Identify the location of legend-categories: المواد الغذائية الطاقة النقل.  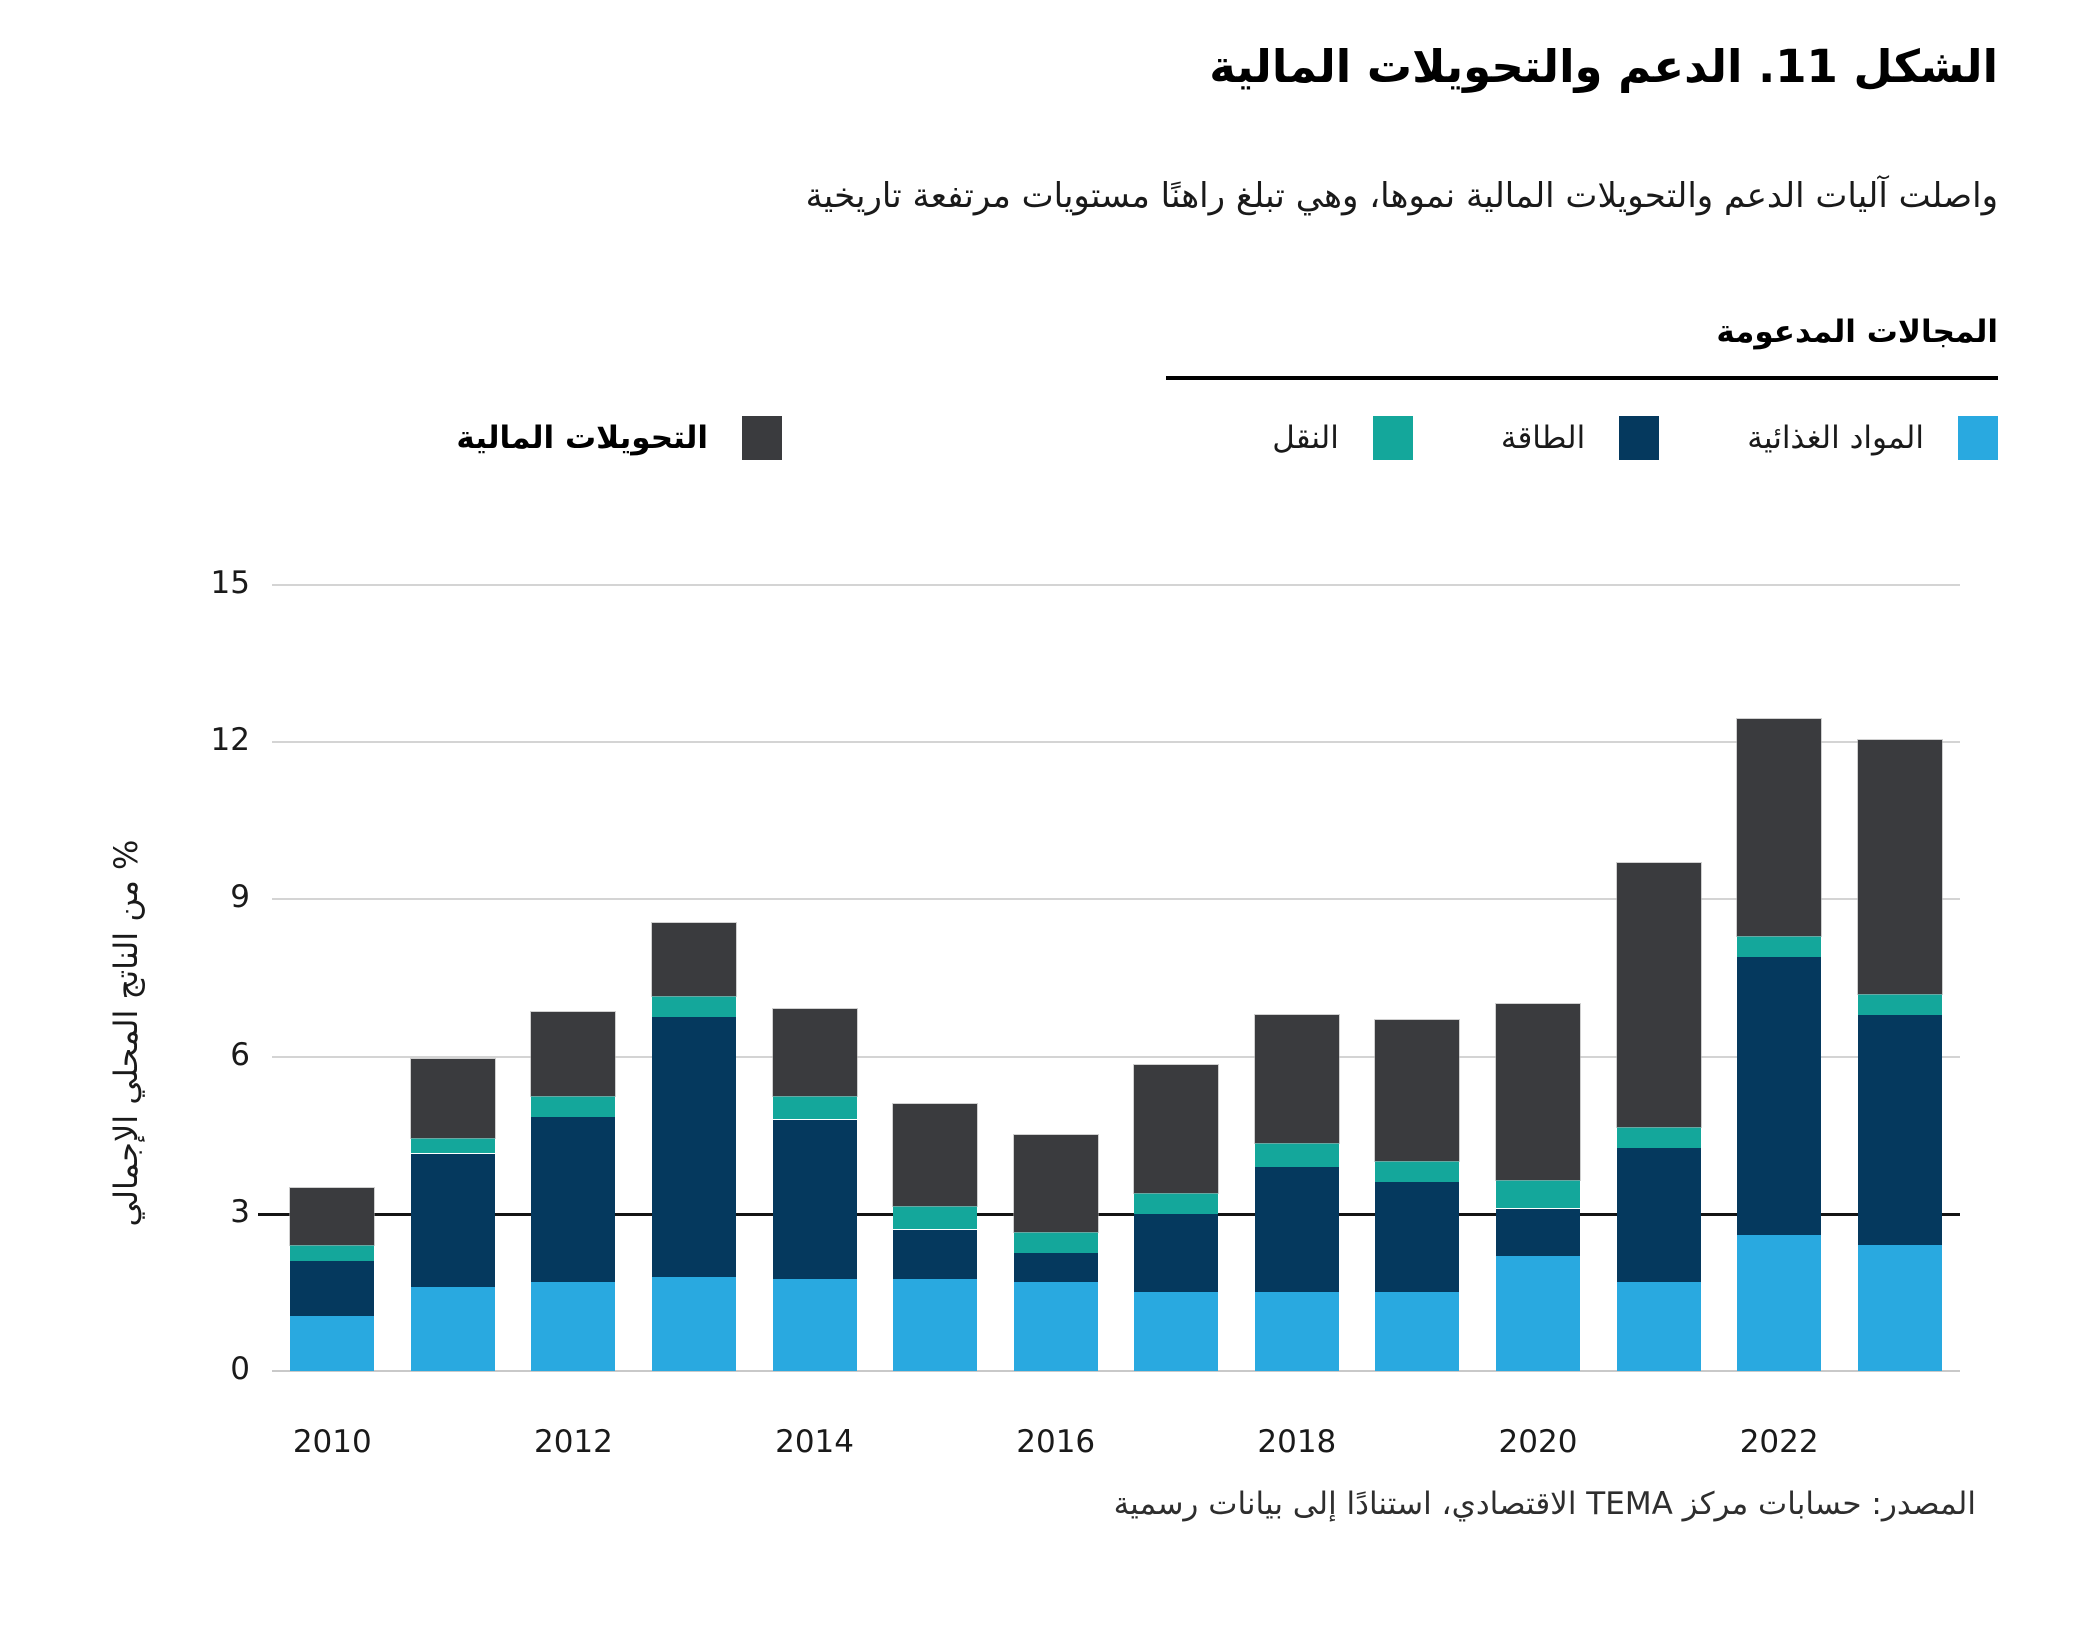
(1635, 438).